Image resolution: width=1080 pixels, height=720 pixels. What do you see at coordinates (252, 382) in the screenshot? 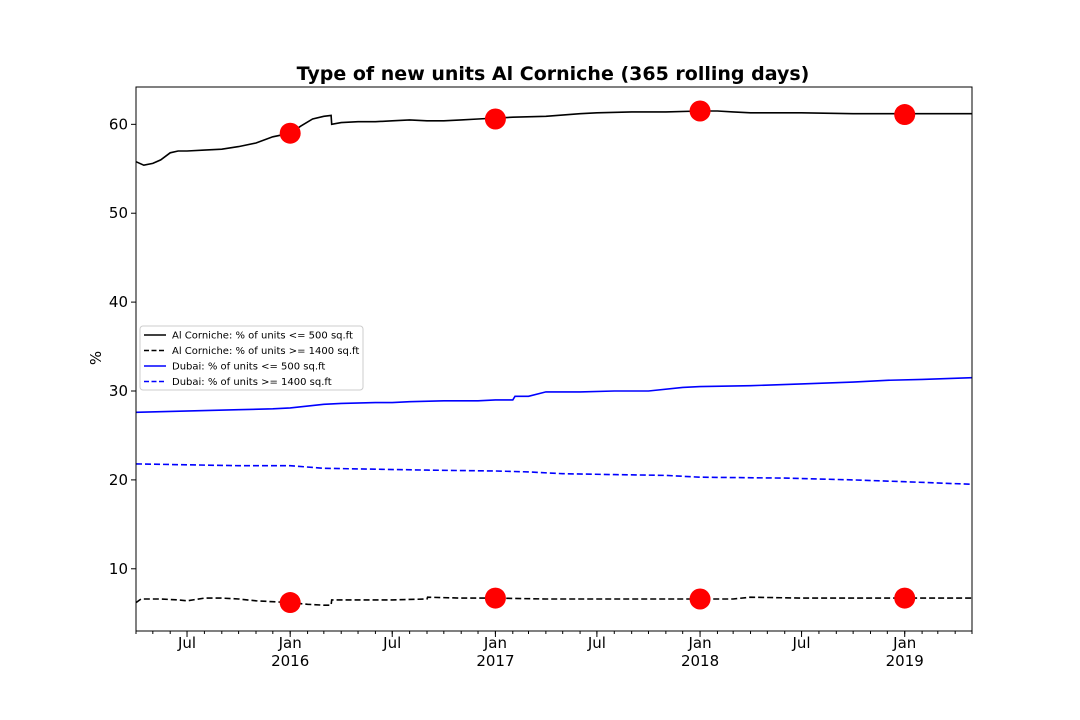
I see `legend-label: Dubai: % of units >= 1400 sq.ft` at bounding box center [252, 382].